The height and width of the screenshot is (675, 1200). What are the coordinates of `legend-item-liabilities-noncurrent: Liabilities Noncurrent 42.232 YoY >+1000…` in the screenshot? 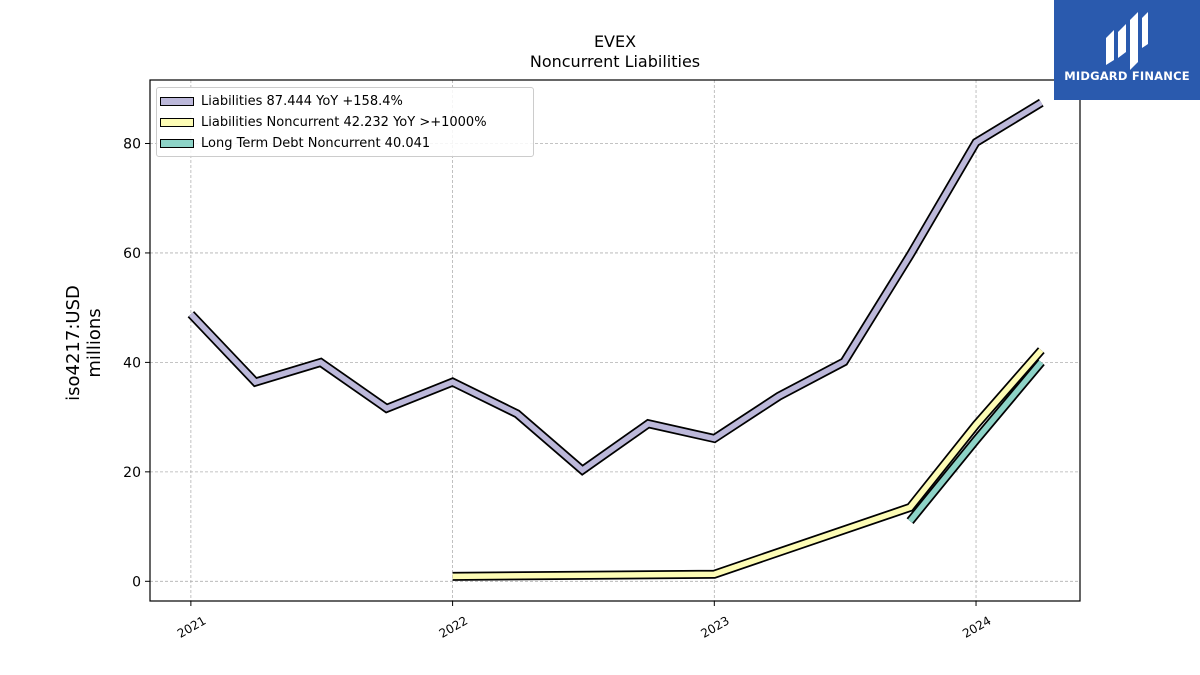 It's located at (323, 122).